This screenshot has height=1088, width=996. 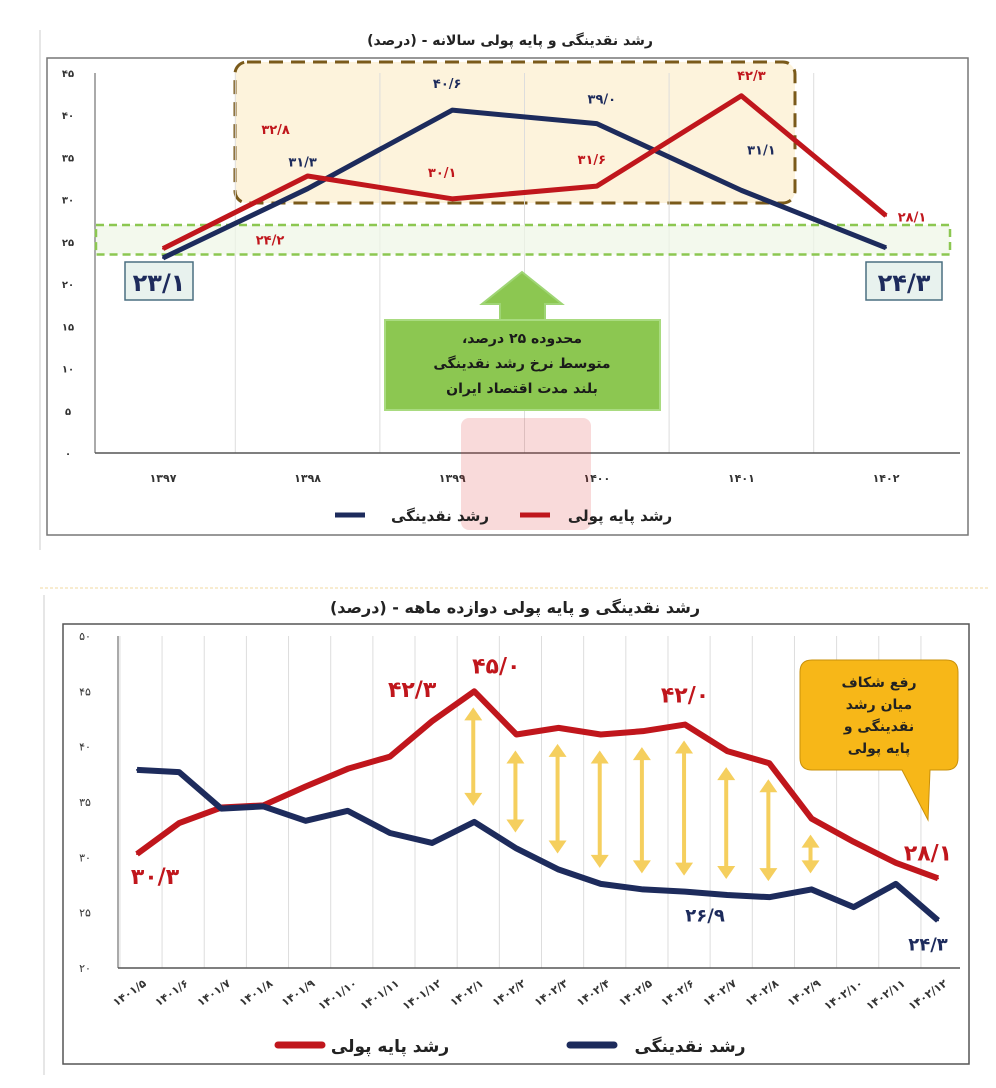 I want to click on data-label-liquidity: ۳۱/۱, so click(x=761, y=150).